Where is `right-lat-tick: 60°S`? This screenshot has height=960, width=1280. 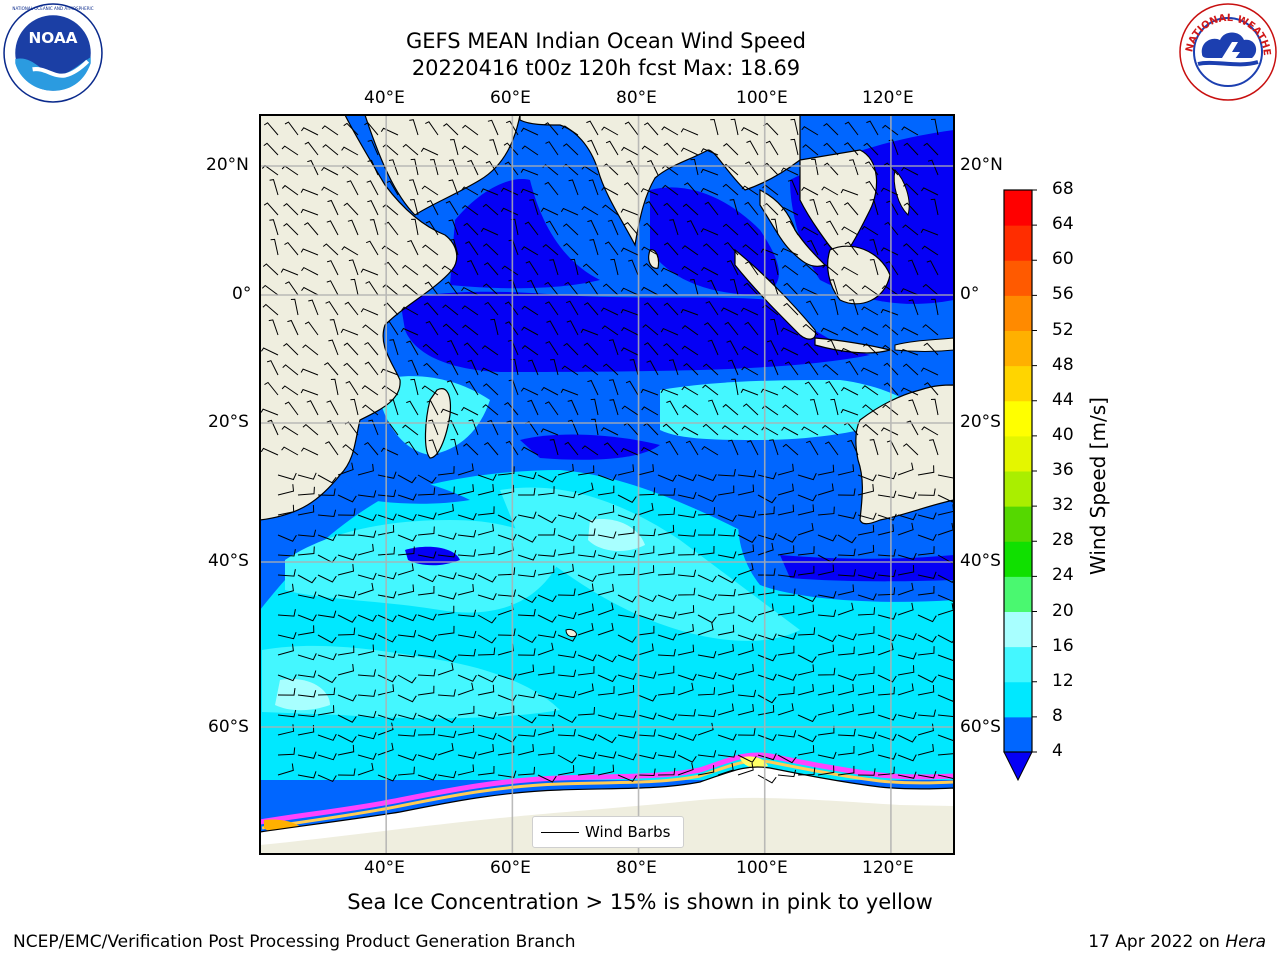
right-lat-tick: 60°S is located at coordinates (980, 727).